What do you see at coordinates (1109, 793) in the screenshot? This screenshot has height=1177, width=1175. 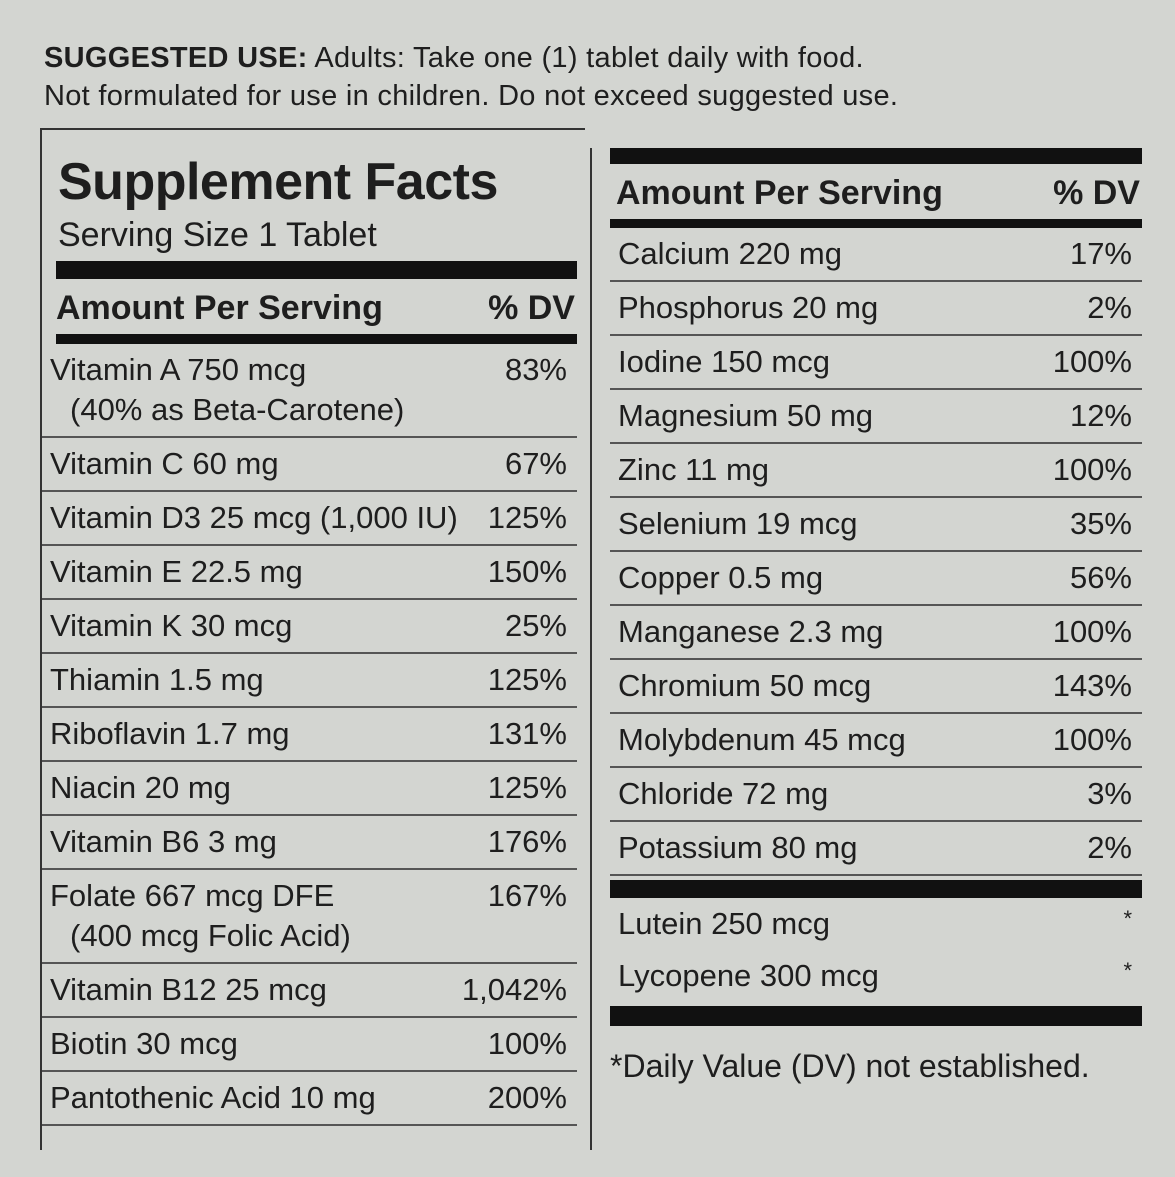 I see `daily-value: 3%` at bounding box center [1109, 793].